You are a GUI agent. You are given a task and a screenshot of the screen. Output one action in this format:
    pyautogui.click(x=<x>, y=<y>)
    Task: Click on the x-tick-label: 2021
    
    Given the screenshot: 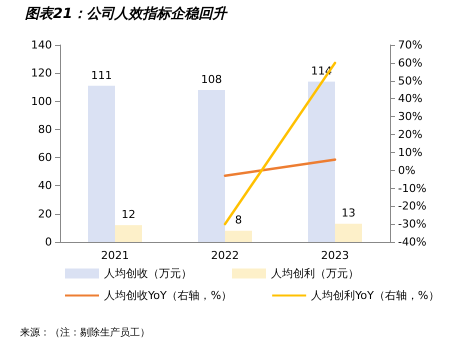 What is the action you would take?
    pyautogui.click(x=115, y=255)
    